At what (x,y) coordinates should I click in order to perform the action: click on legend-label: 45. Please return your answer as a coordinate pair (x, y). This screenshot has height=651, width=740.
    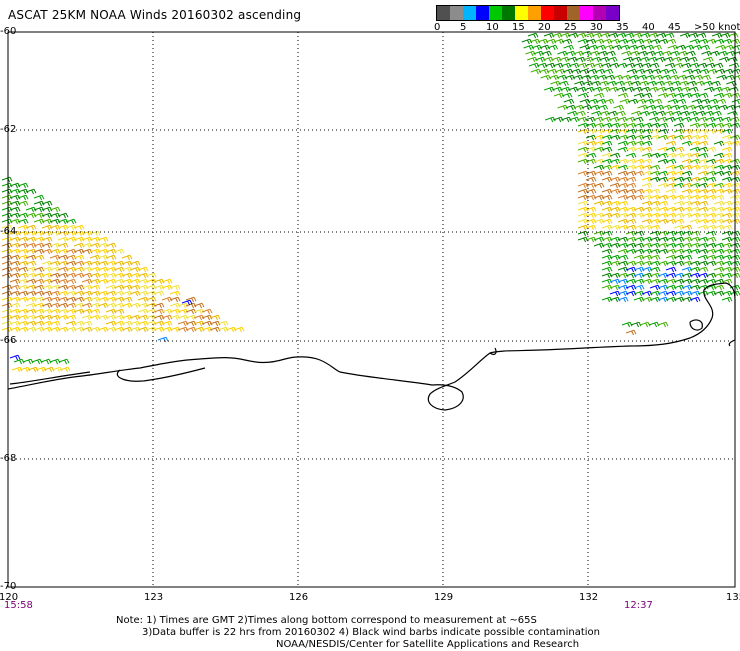
    Looking at the image, I should click on (674, 27).